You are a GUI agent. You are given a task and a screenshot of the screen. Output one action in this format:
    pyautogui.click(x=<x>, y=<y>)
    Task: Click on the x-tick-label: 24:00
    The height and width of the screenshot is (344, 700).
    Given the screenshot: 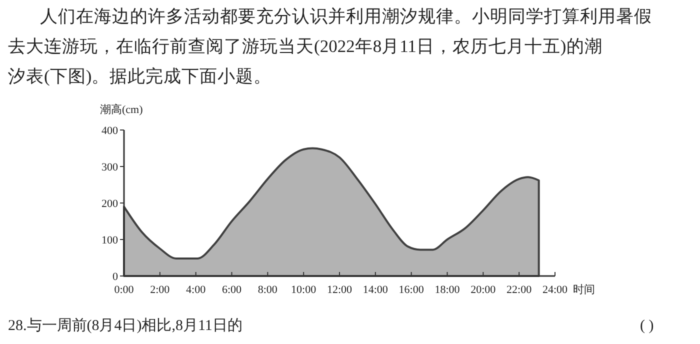 What is the action you would take?
    pyautogui.click(x=555, y=290)
    